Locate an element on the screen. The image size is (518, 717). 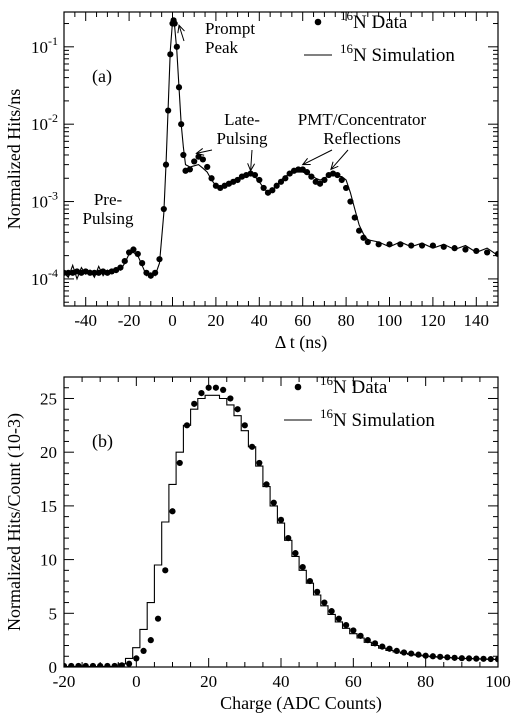
annotation-label: Pre- is located at coordinates (108, 199).